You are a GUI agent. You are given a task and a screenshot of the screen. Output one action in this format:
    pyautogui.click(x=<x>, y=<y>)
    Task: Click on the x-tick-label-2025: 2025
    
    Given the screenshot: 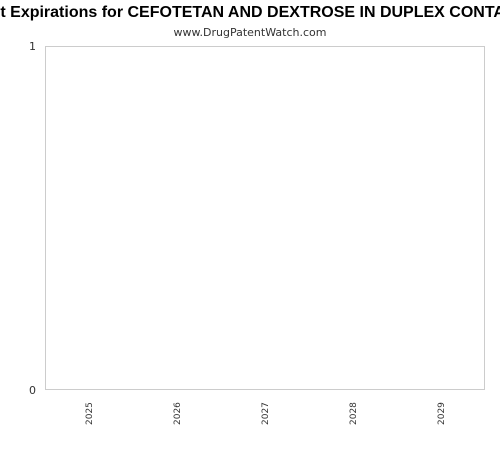 What is the action you would take?
    pyautogui.click(x=90, y=413)
    